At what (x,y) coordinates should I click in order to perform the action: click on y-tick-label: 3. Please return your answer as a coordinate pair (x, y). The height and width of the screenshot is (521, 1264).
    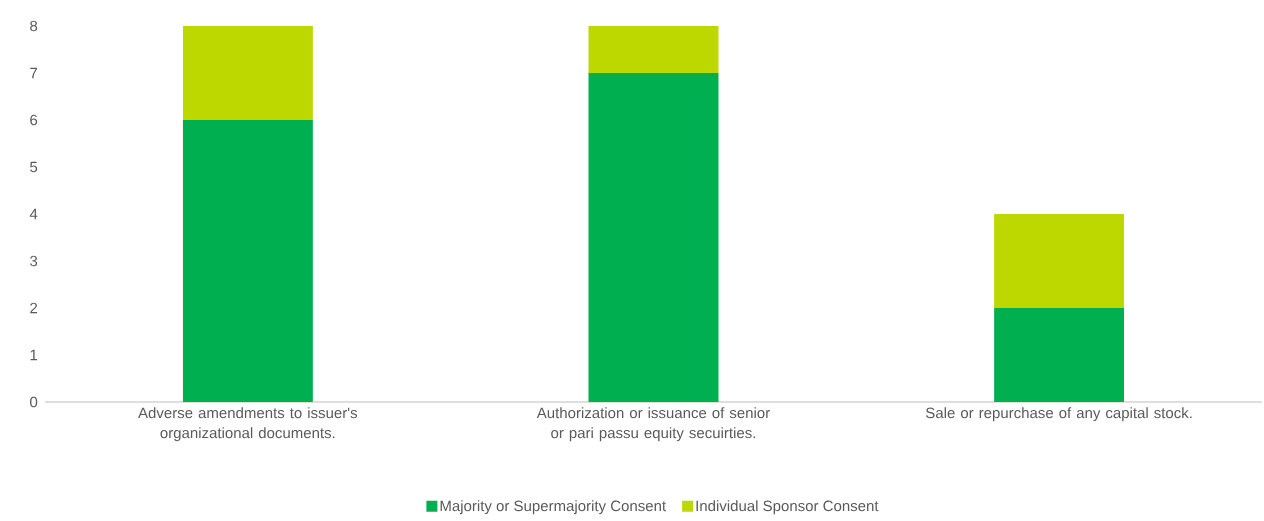
    Looking at the image, I should click on (34, 261).